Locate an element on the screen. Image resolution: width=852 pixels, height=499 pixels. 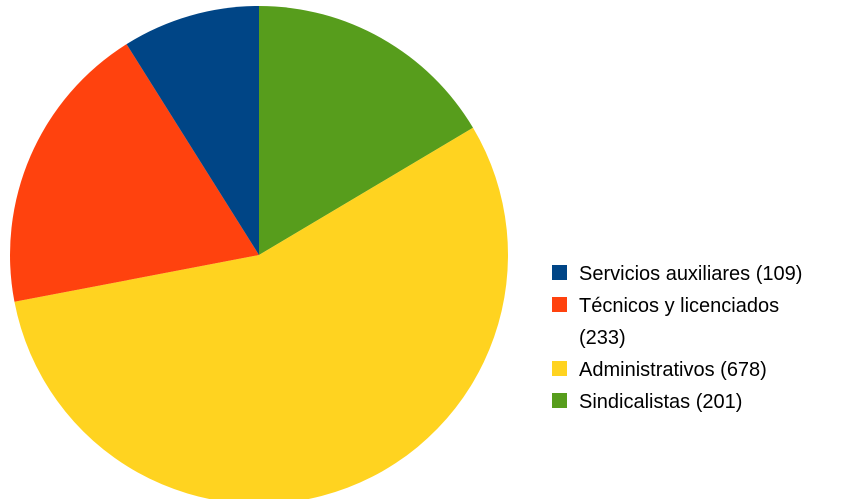
legend-item-tecnicos-licenciados: Técnicos y licenciados (233) is located at coordinates (700, 322).